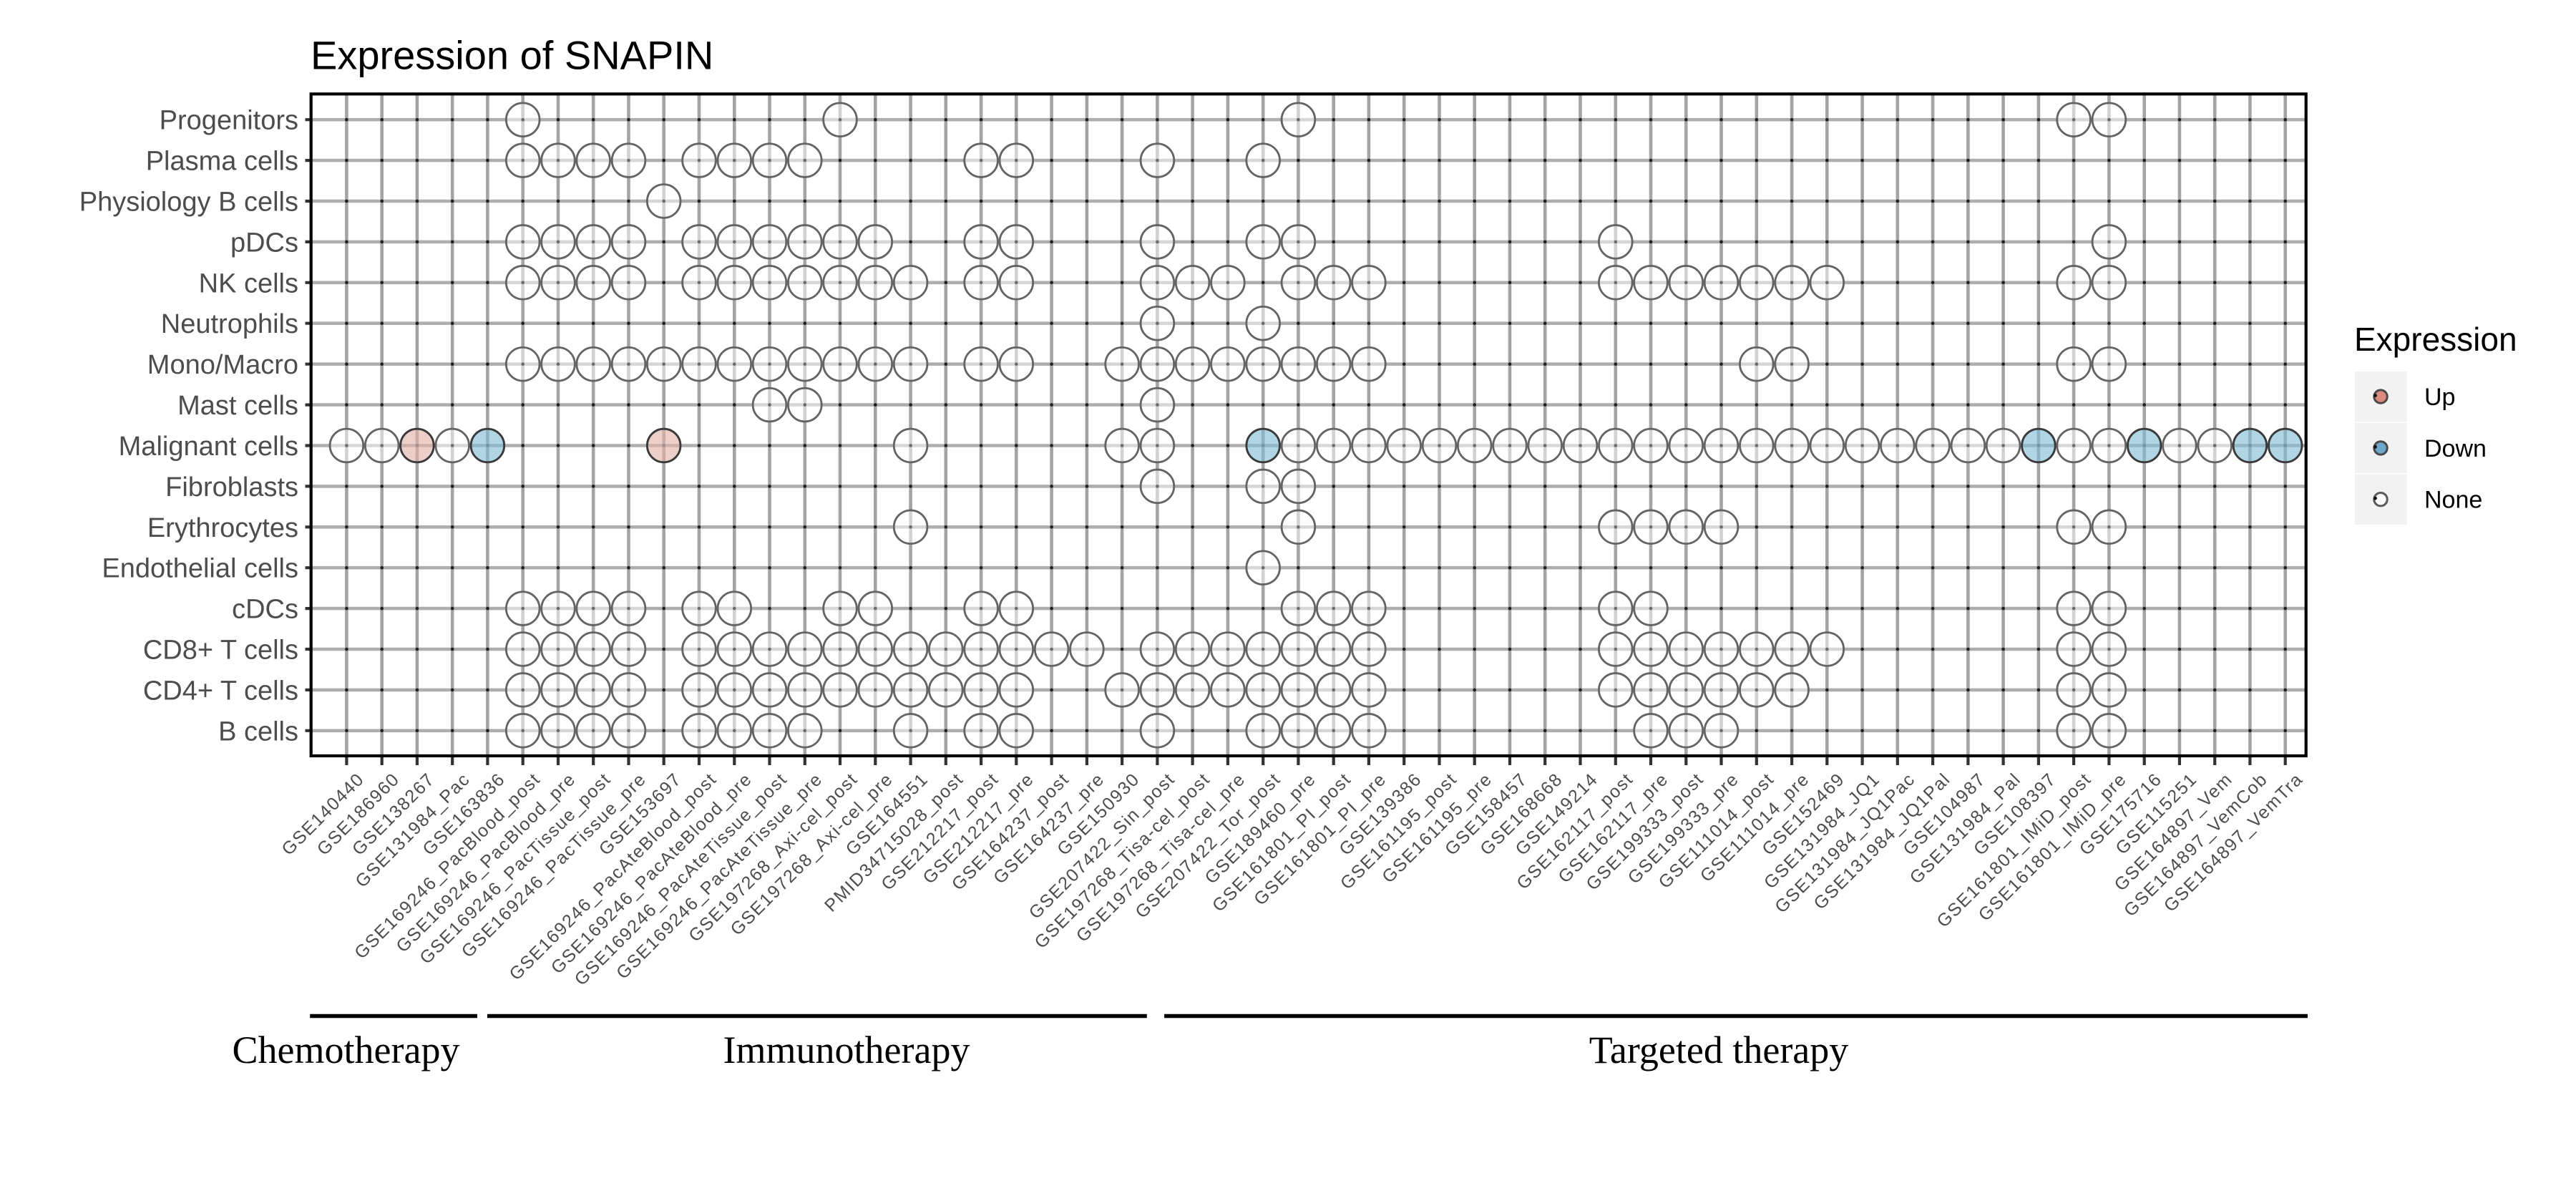 This screenshot has height=1181, width=2576. What do you see at coordinates (248, 283) in the screenshot?
I see `svg-text: NK cells` at bounding box center [248, 283].